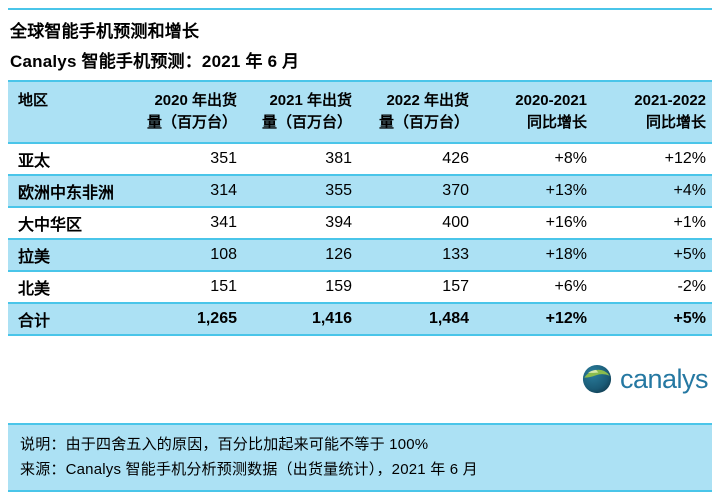 The image size is (720, 494). What do you see at coordinates (338, 190) in the screenshot?
I see `value-cell: 355` at bounding box center [338, 190].